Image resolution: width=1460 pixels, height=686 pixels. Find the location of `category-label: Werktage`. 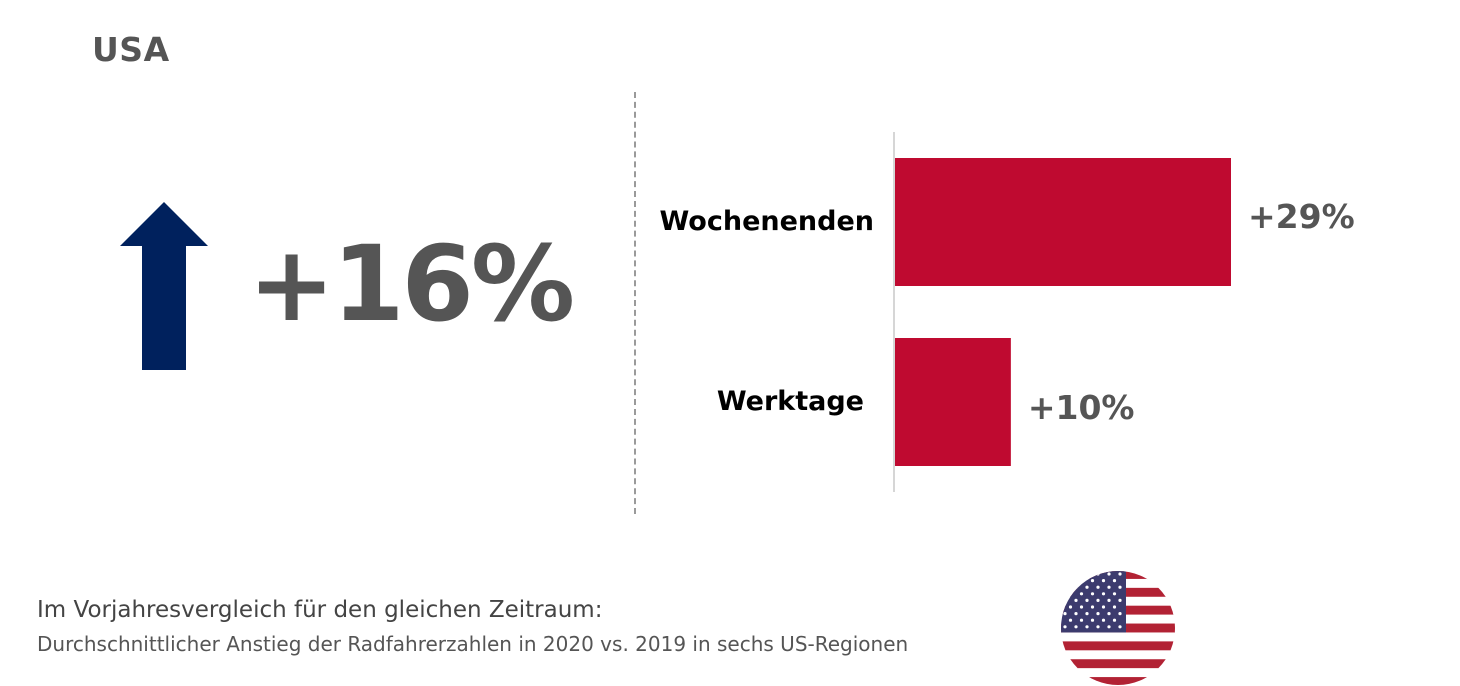

category-label: Werktage is located at coordinates (790, 401).